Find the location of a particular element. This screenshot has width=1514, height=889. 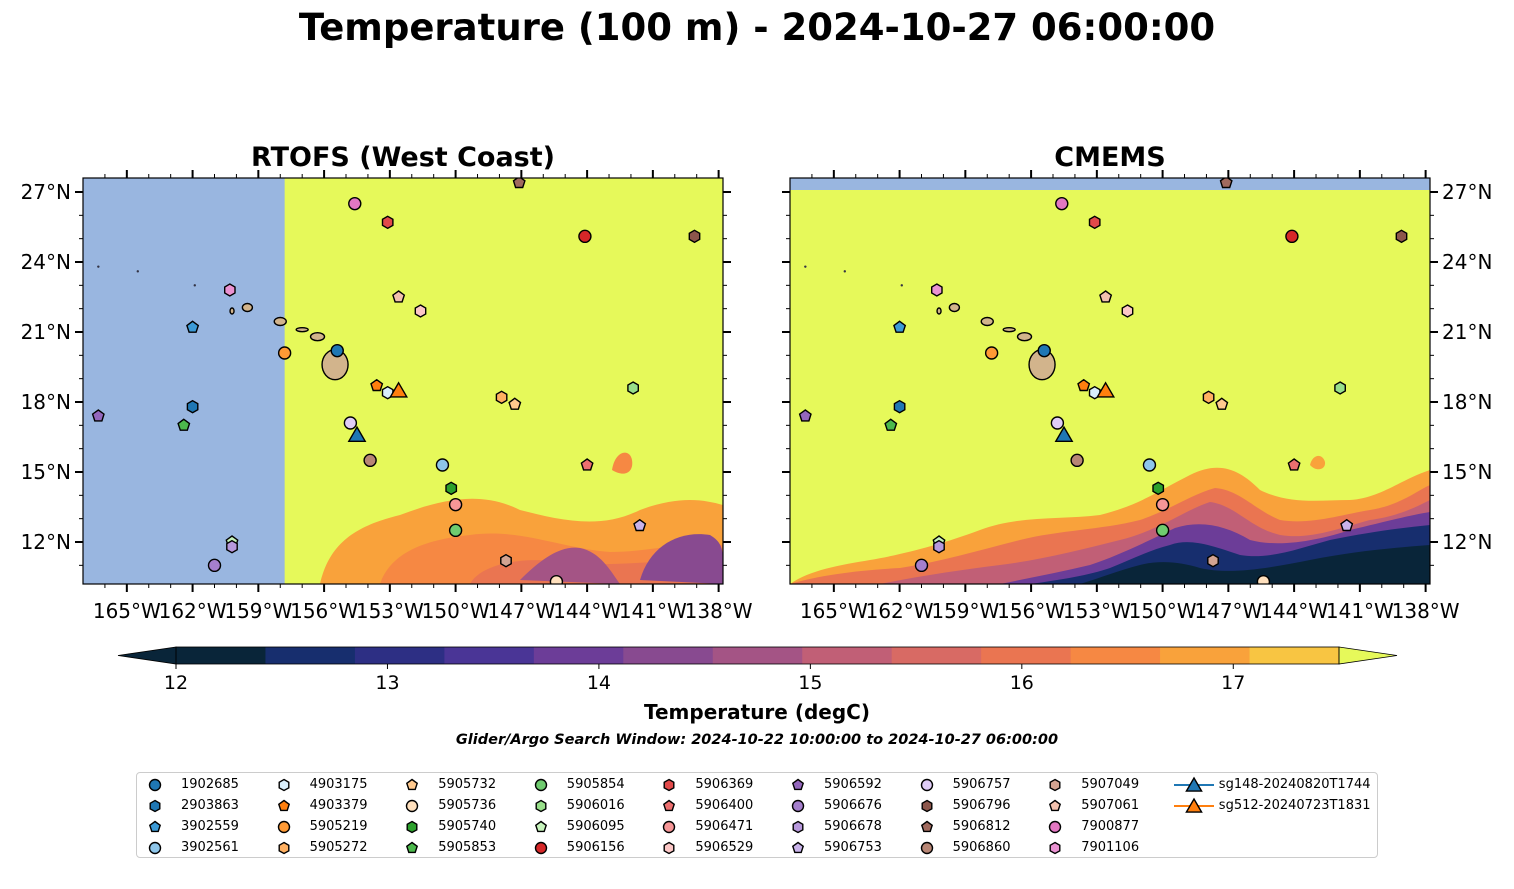

colorbar-tick-label: 16 is located at coordinates (1022, 683).